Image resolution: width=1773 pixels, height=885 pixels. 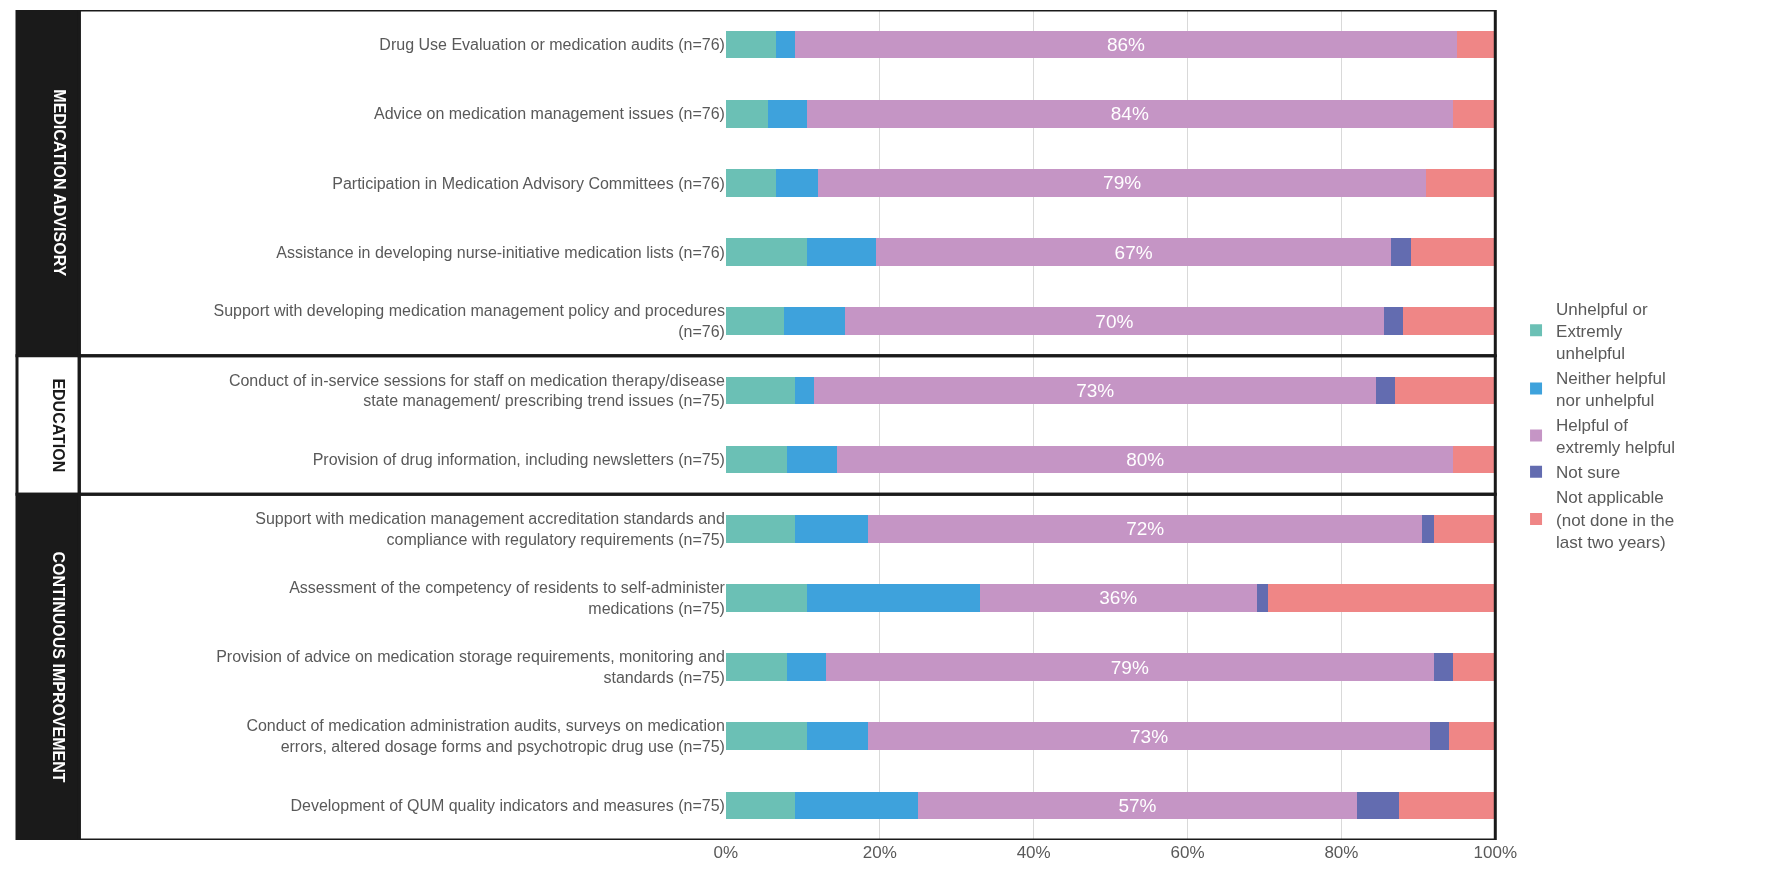 I want to click on data-label: 72%, so click(x=1145, y=529).